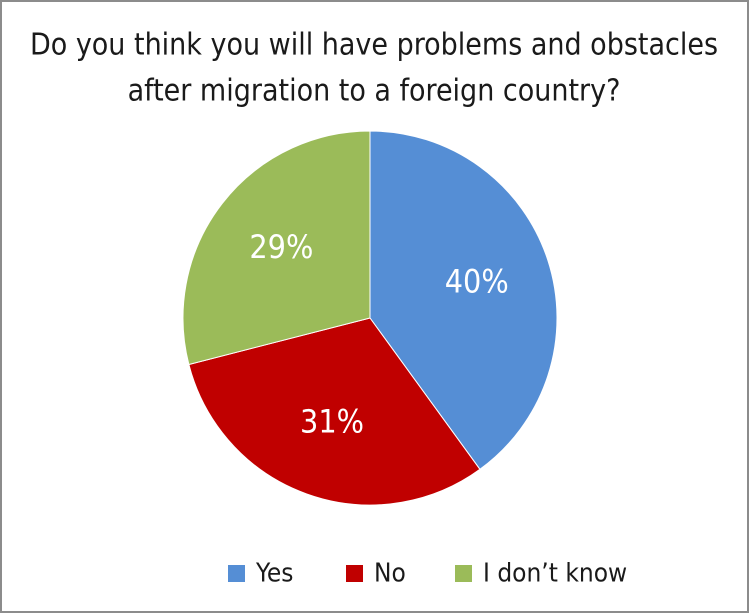 The image size is (749, 613). I want to click on chart-title: after migration to a foreign country?, so click(374, 91).